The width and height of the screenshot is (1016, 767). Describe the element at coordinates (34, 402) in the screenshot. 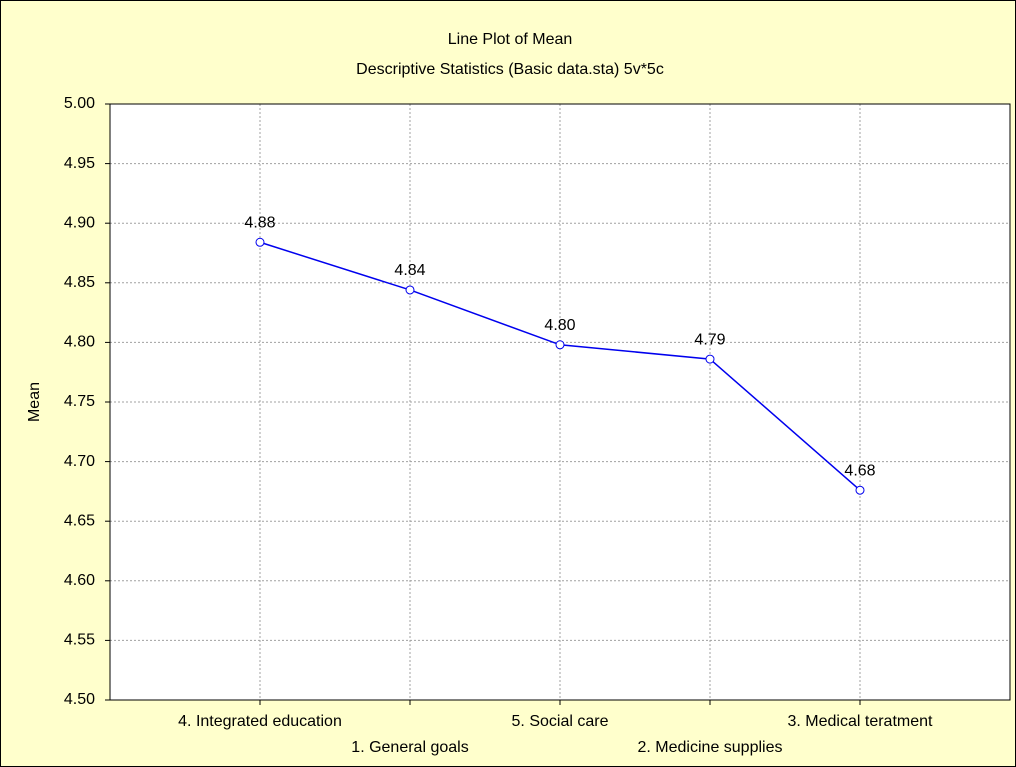

I see `y-axis-label: Mean` at that location.